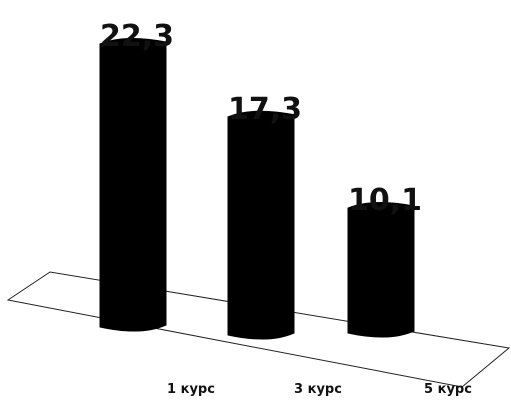 The image size is (511, 405). I want to click on category-label-1: 1 курс, so click(191, 389).